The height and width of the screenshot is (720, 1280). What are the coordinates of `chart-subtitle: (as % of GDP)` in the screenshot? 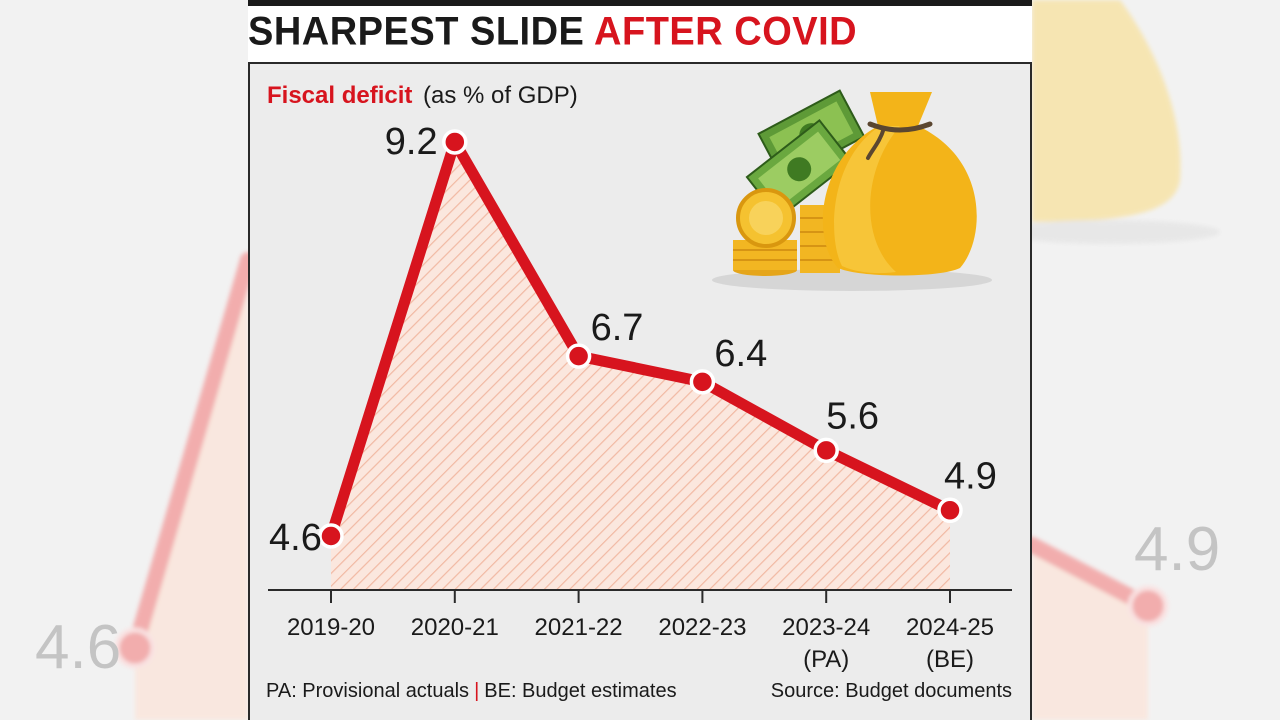 It's located at (500, 95).